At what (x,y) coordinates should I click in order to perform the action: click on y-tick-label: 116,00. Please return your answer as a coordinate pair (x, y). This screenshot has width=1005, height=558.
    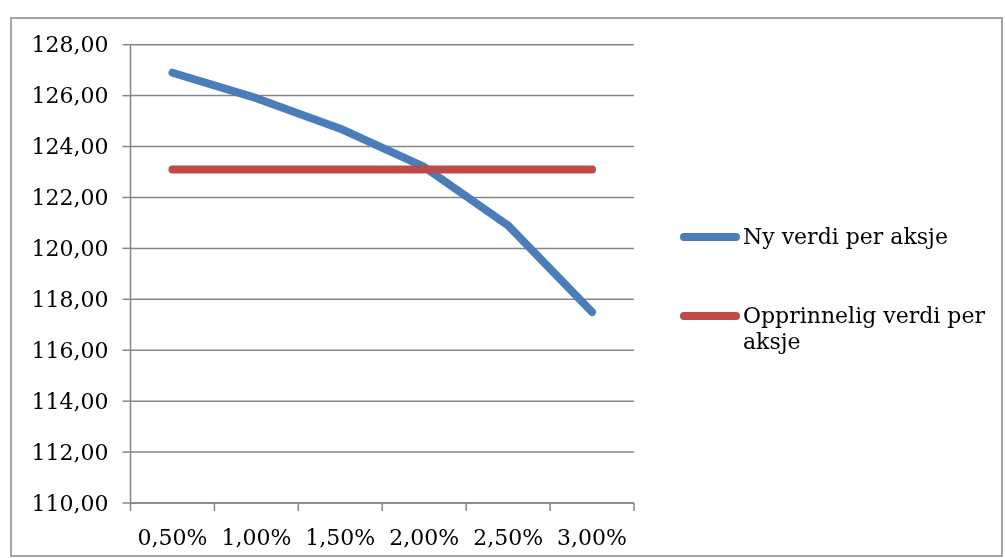
    Looking at the image, I should click on (70, 350).